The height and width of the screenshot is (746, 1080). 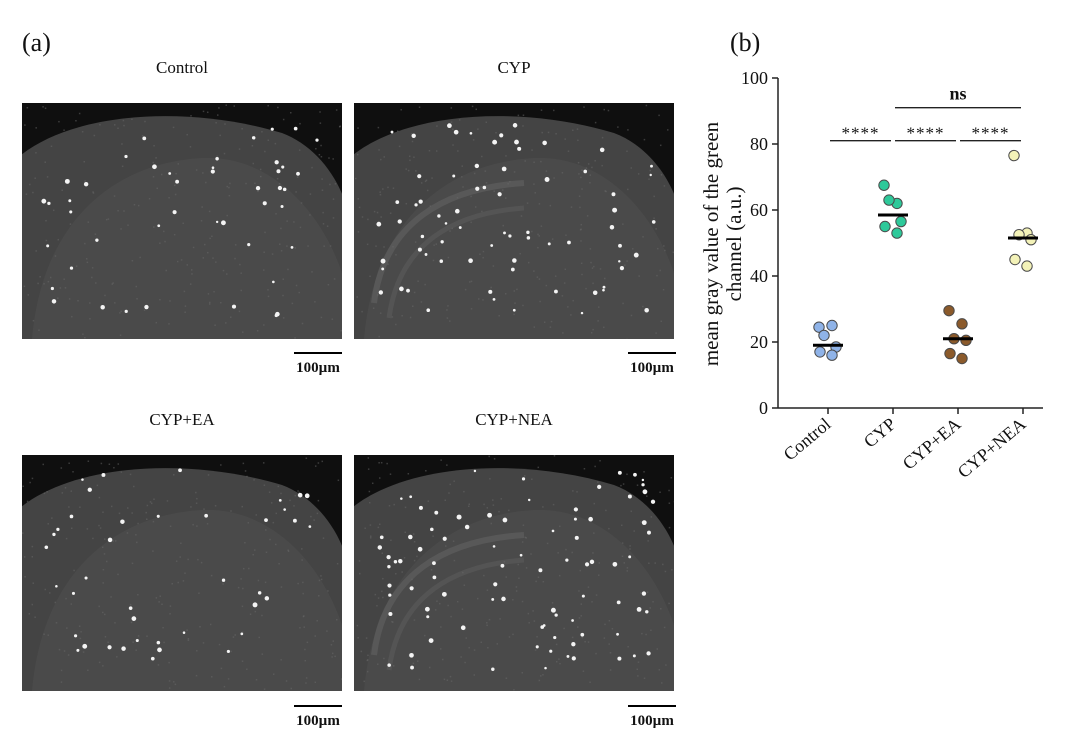 I want to click on y-tick-label: 80, so click(x=759, y=144).